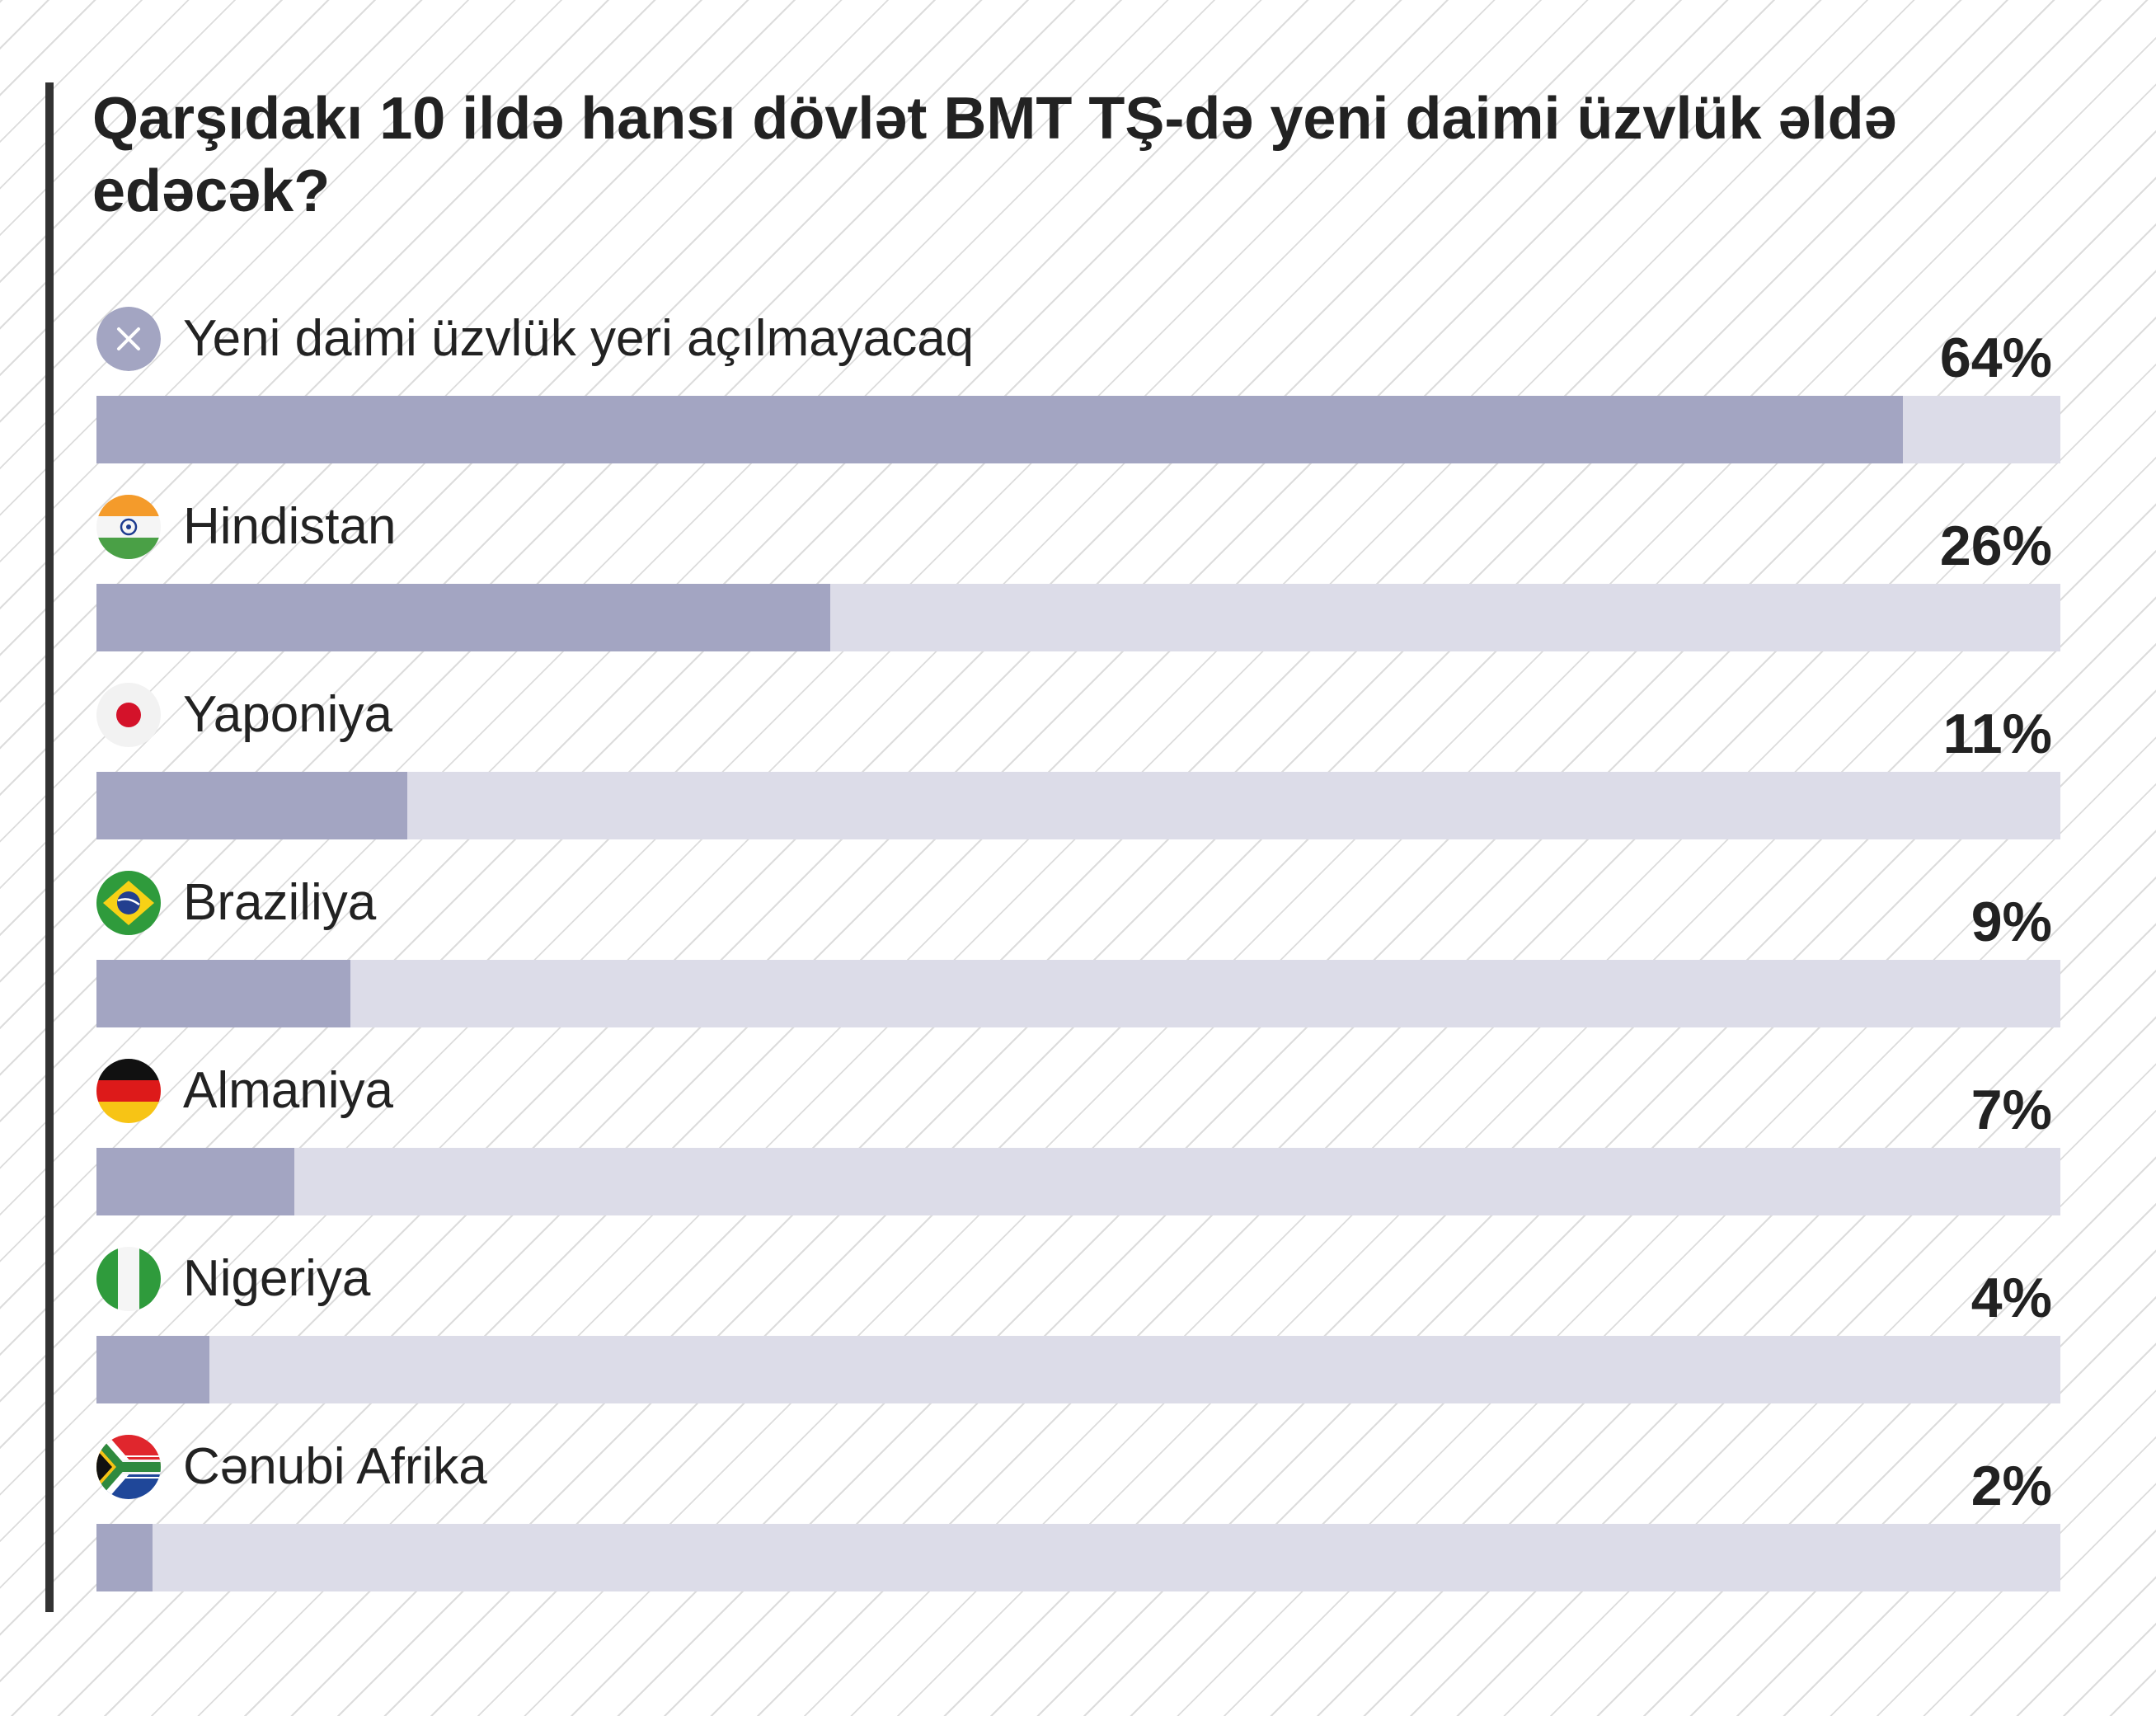 The height and width of the screenshot is (1716, 2156). I want to click on bar-label: Nigeriya, so click(277, 1278).